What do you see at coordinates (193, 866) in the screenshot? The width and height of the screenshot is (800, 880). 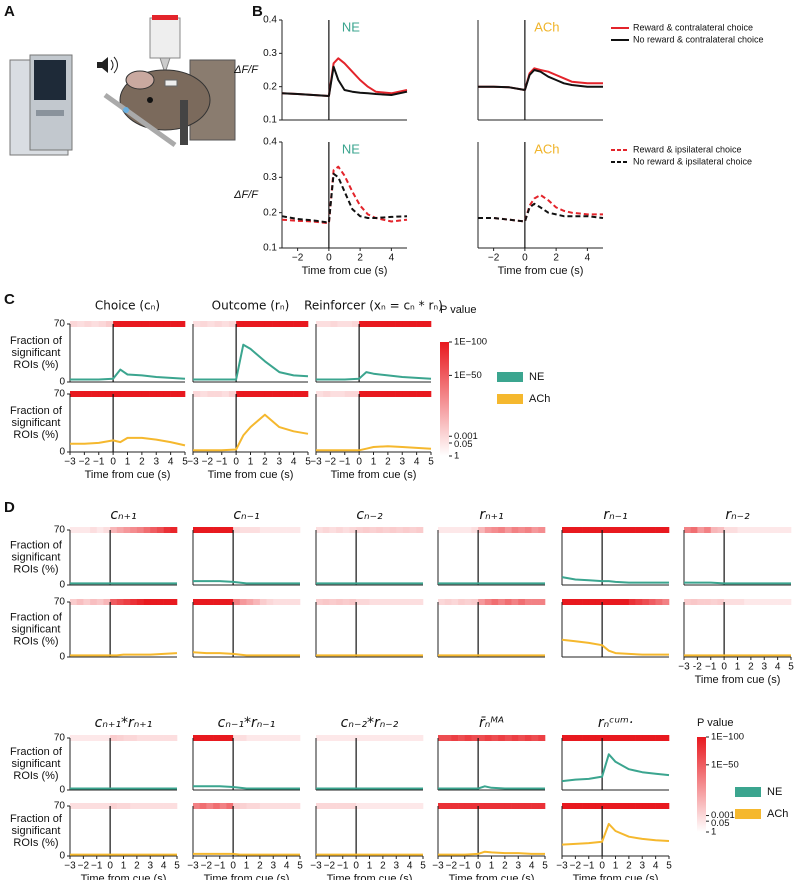 I see `x-tick-label: −3` at bounding box center [193, 866].